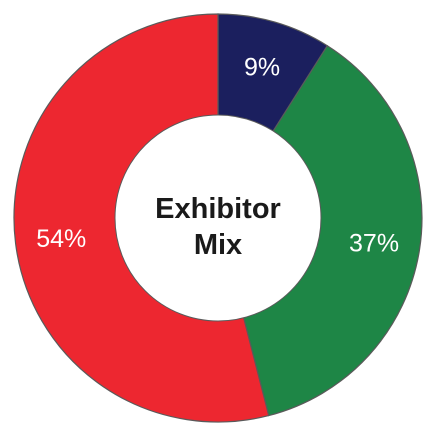 The width and height of the screenshot is (437, 427). I want to click on slice-label-0: 9%, so click(262, 67).